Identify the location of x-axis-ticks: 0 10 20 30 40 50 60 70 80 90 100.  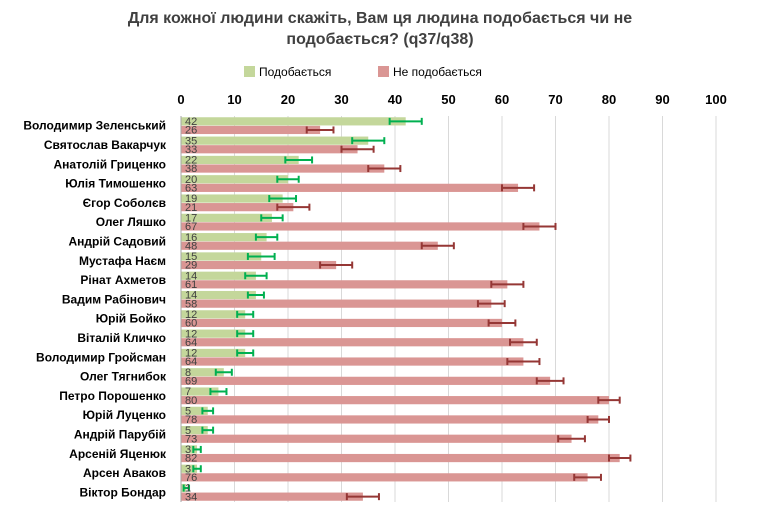
(451, 99).